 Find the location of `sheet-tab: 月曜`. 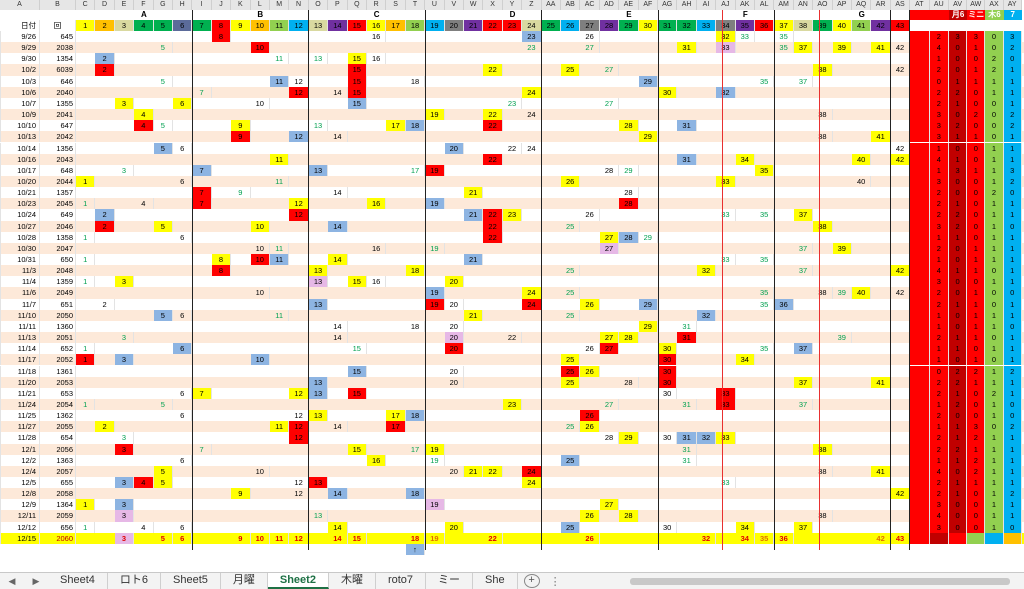

sheet-tab: 月曜 is located at coordinates (244, 581).